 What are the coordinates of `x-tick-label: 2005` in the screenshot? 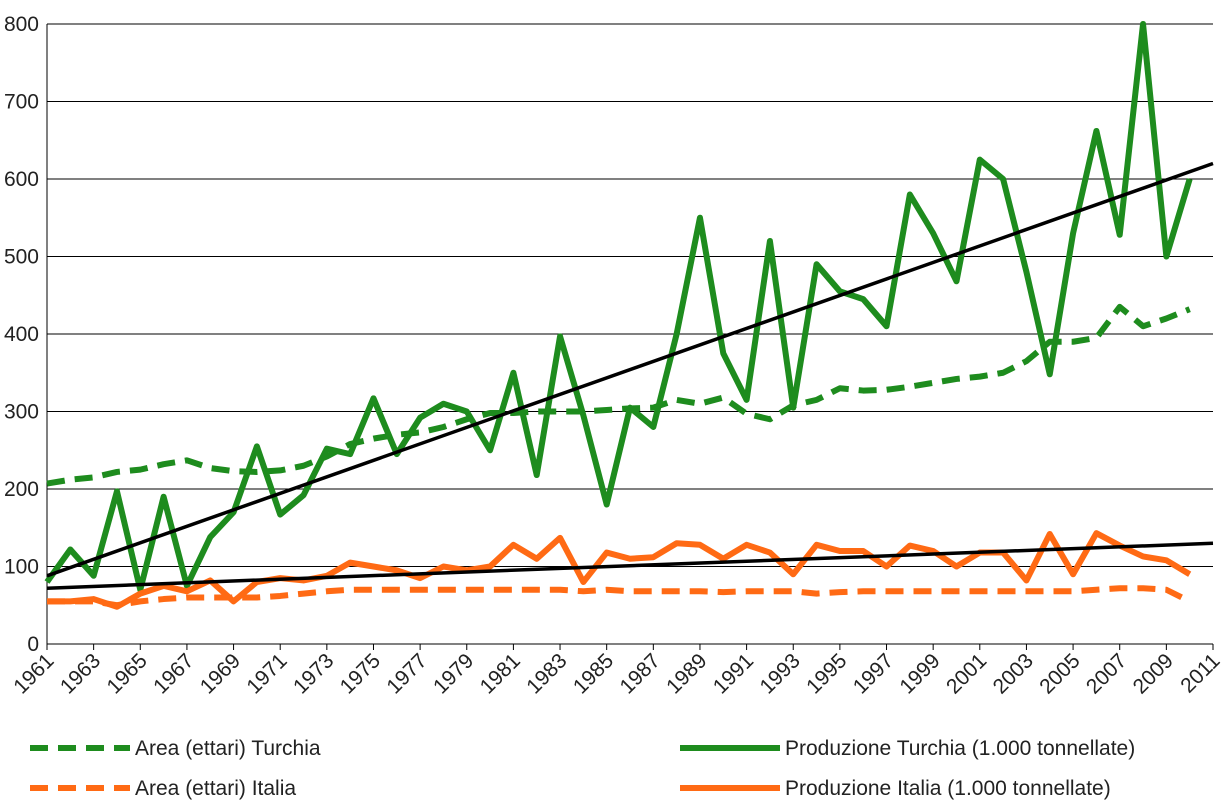 It's located at (1059, 673).